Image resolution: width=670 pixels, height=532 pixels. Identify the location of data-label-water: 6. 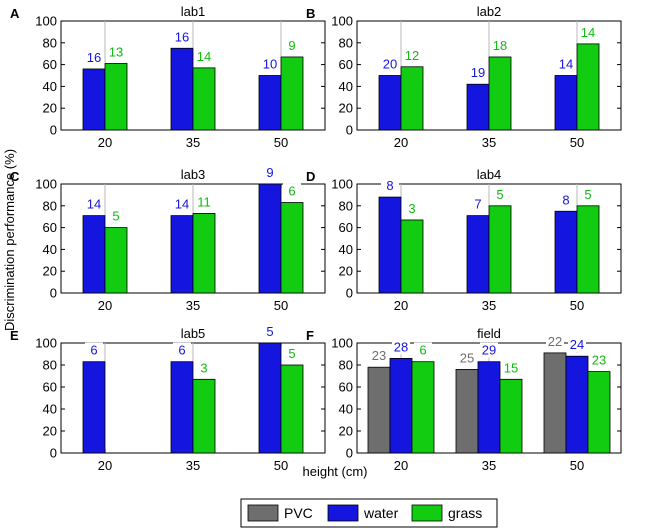
(181, 350).